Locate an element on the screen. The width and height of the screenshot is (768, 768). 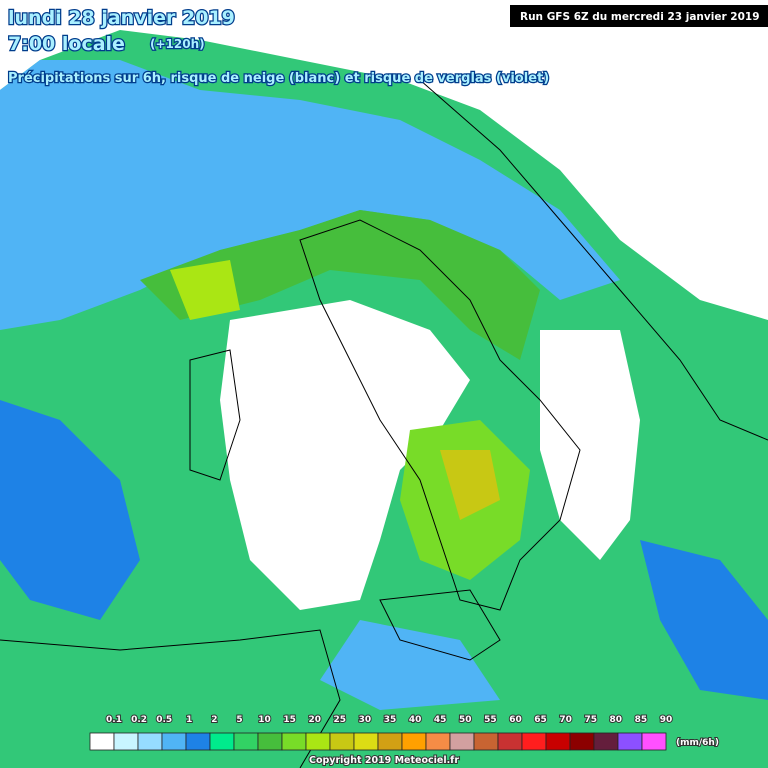
moderate-precip is located at coordinates (340, 285).